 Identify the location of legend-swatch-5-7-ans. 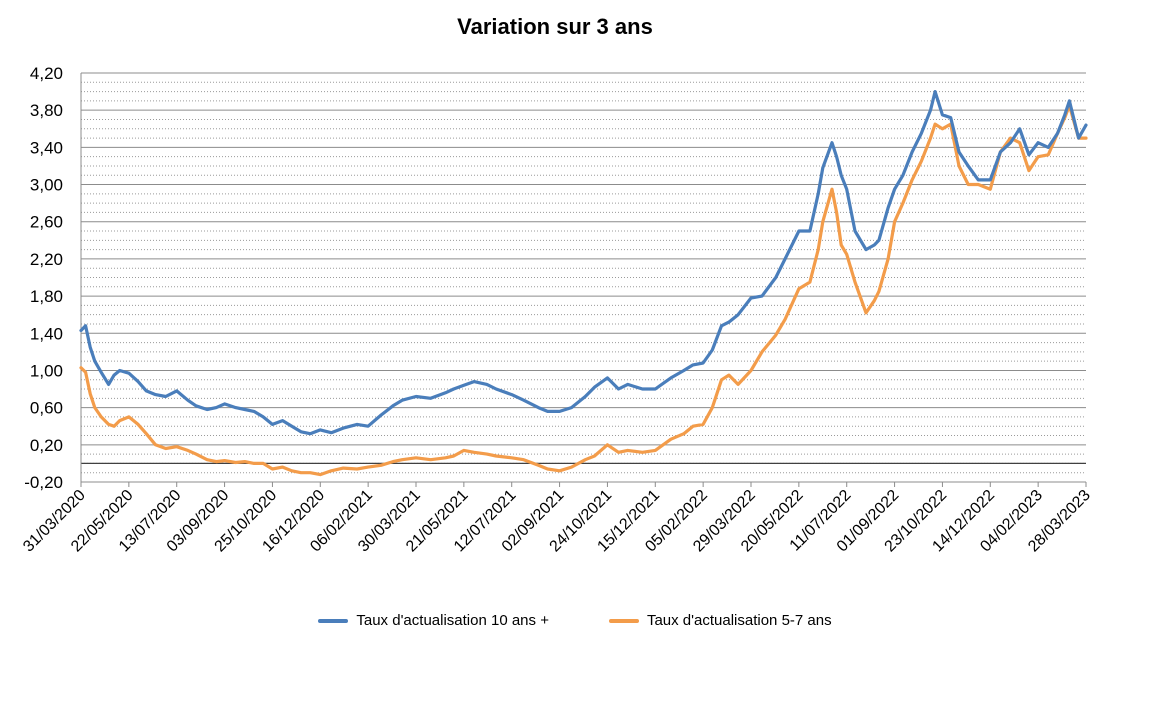
(623, 620).